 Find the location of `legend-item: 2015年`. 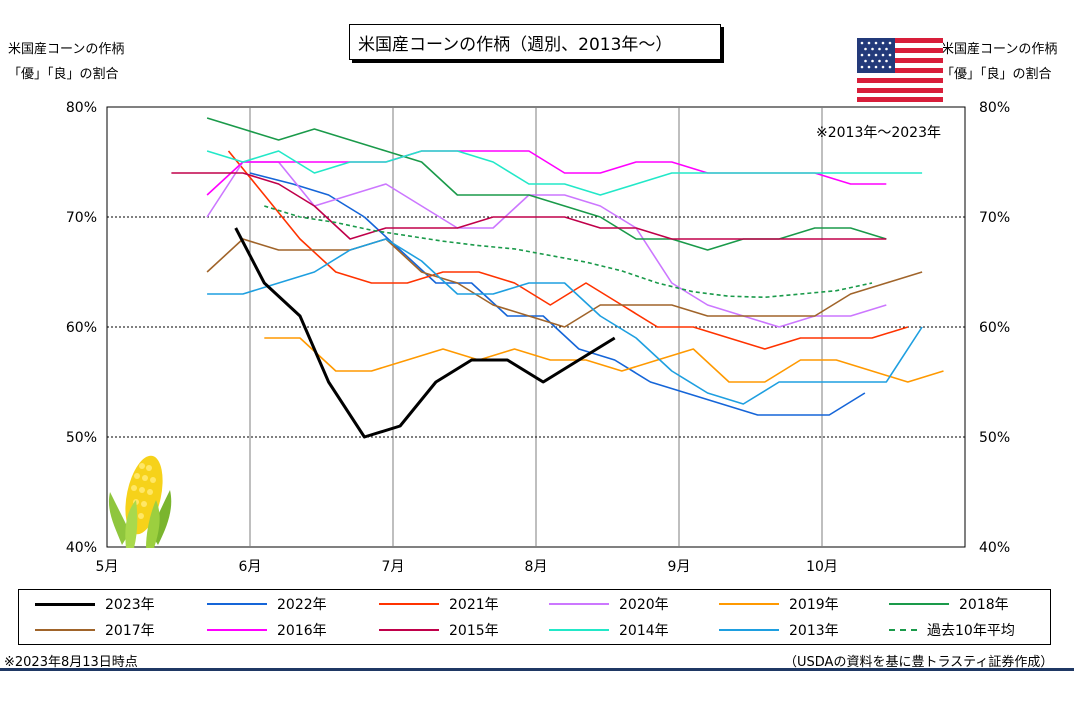

legend-item: 2015年 is located at coordinates (439, 630).